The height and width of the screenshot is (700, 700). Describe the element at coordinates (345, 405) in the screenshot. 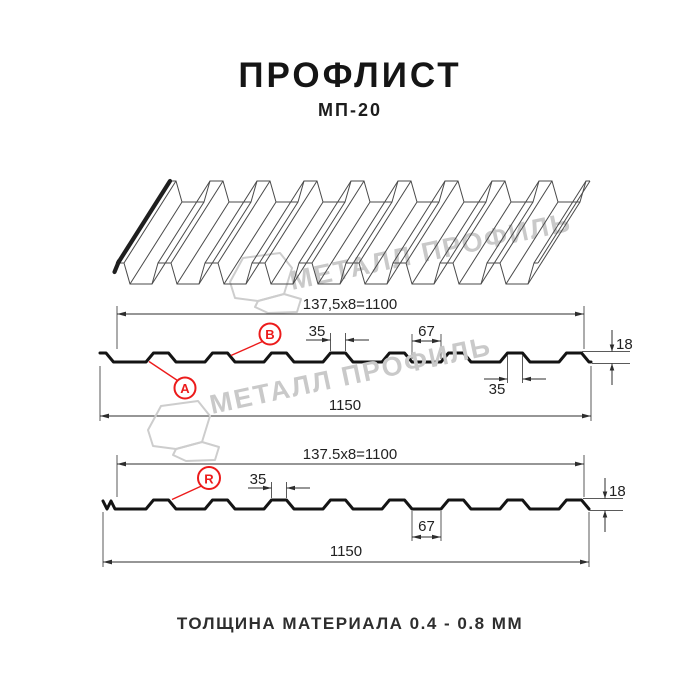

I see `dim-label-total-width-a: 1150` at that location.